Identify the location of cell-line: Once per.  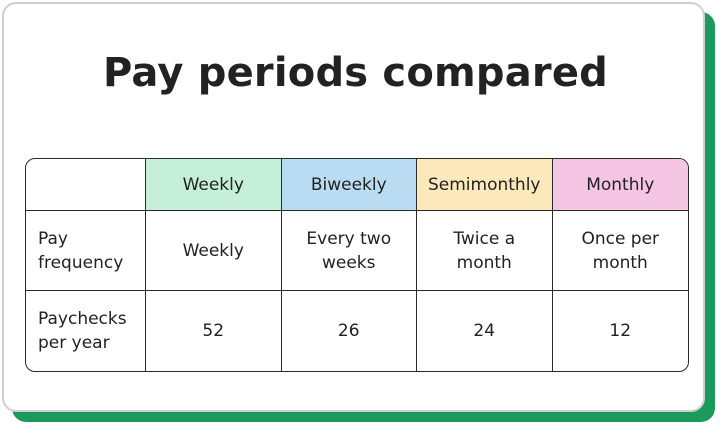
(620, 238).